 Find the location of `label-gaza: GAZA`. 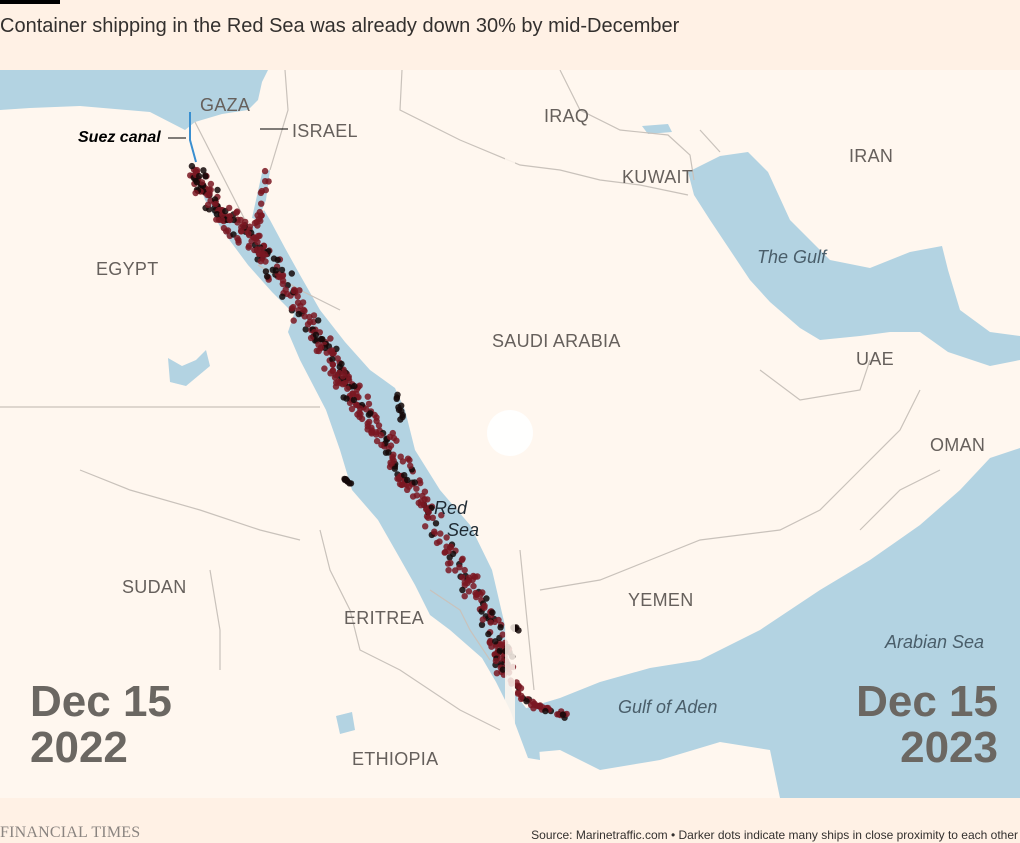

label-gaza: GAZA is located at coordinates (225, 105).